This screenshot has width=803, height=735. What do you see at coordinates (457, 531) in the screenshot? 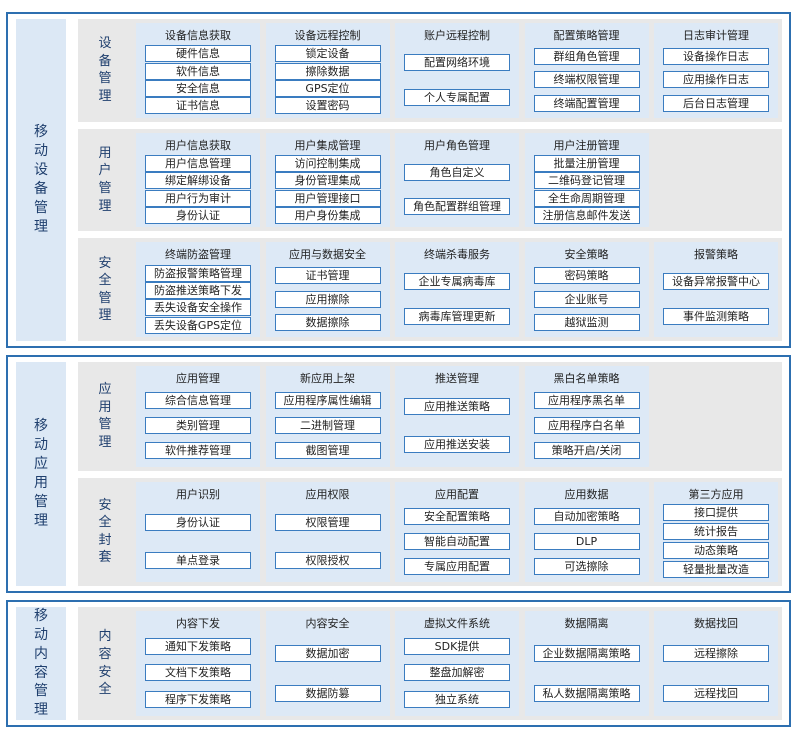
I see `card: 应用配置 安全配置策略 智能自动配置 专属应用配置` at bounding box center [457, 531].